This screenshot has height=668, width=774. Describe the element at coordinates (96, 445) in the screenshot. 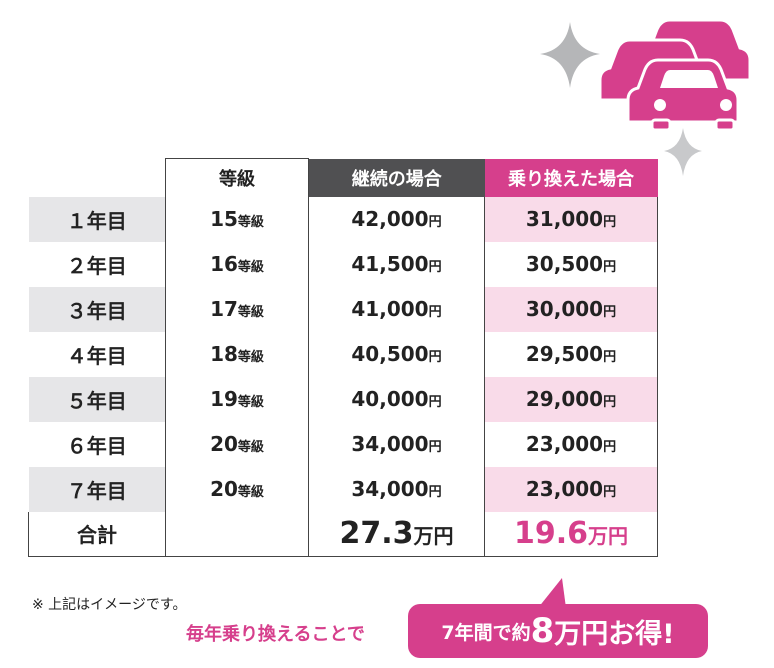

I see `year-cell: ６年目` at that location.